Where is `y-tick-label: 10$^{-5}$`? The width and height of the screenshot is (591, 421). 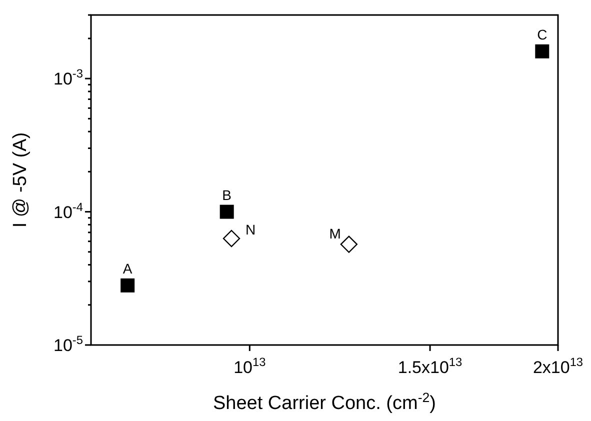 y-tick-label: 10$^{-5}$ is located at coordinates (69, 344).